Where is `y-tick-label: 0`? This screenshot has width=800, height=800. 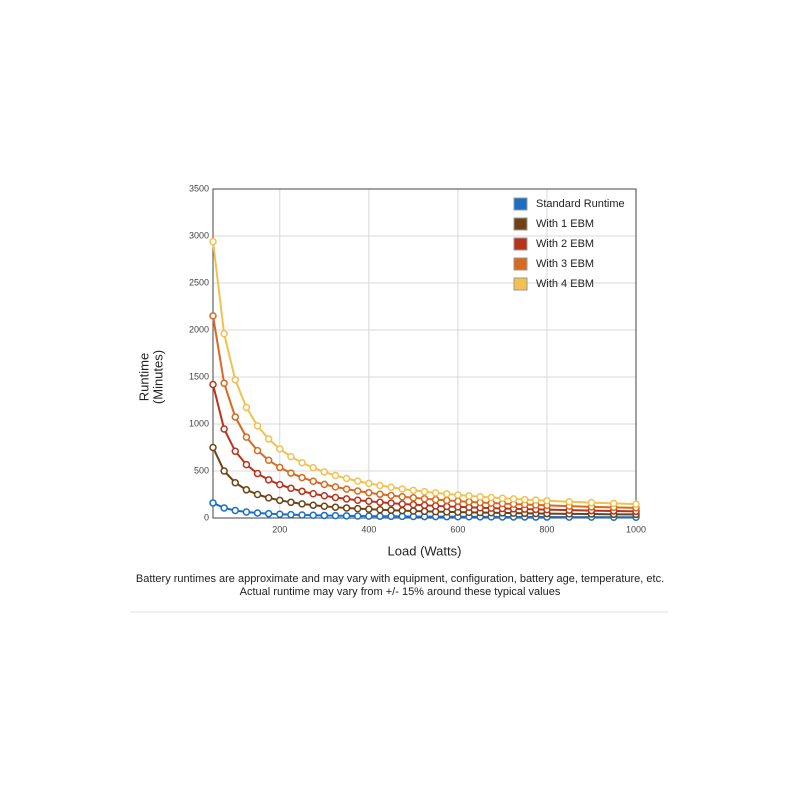 y-tick-label: 0 is located at coordinates (206, 517).